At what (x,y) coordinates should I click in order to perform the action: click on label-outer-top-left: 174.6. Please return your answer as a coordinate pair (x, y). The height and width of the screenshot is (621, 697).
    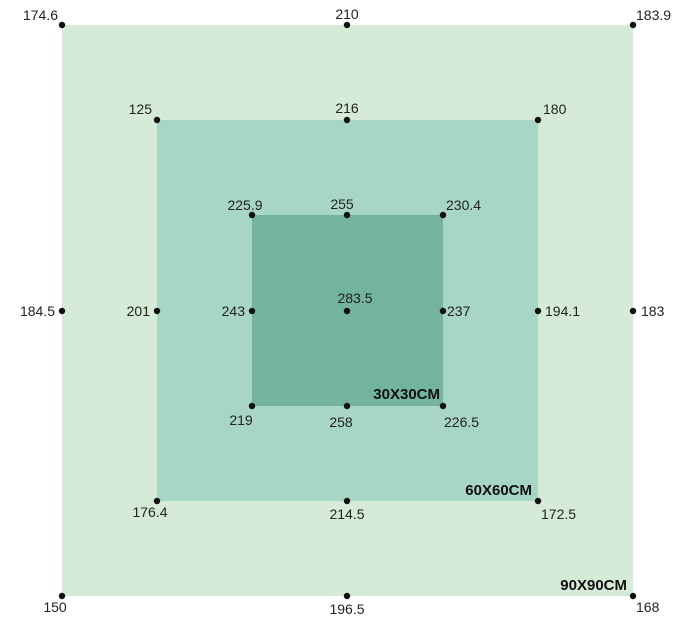
    Looking at the image, I should click on (40, 15).